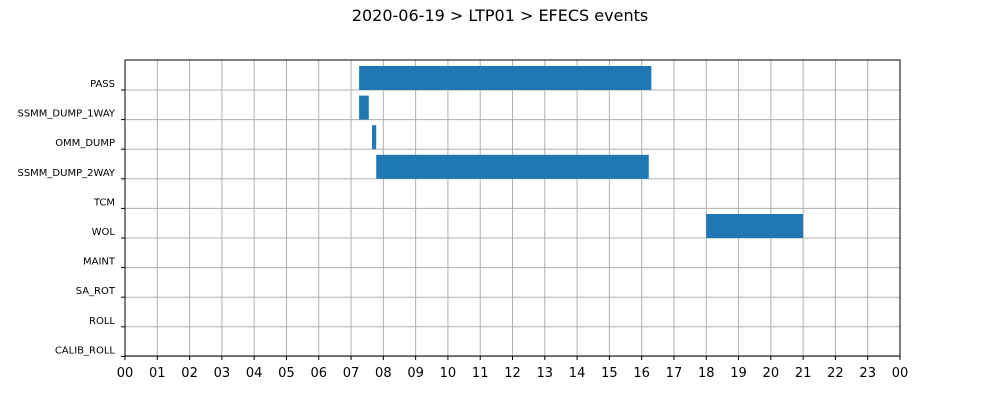  Describe the element at coordinates (448, 373) in the screenshot. I see `x-tick-label: 10` at that location.